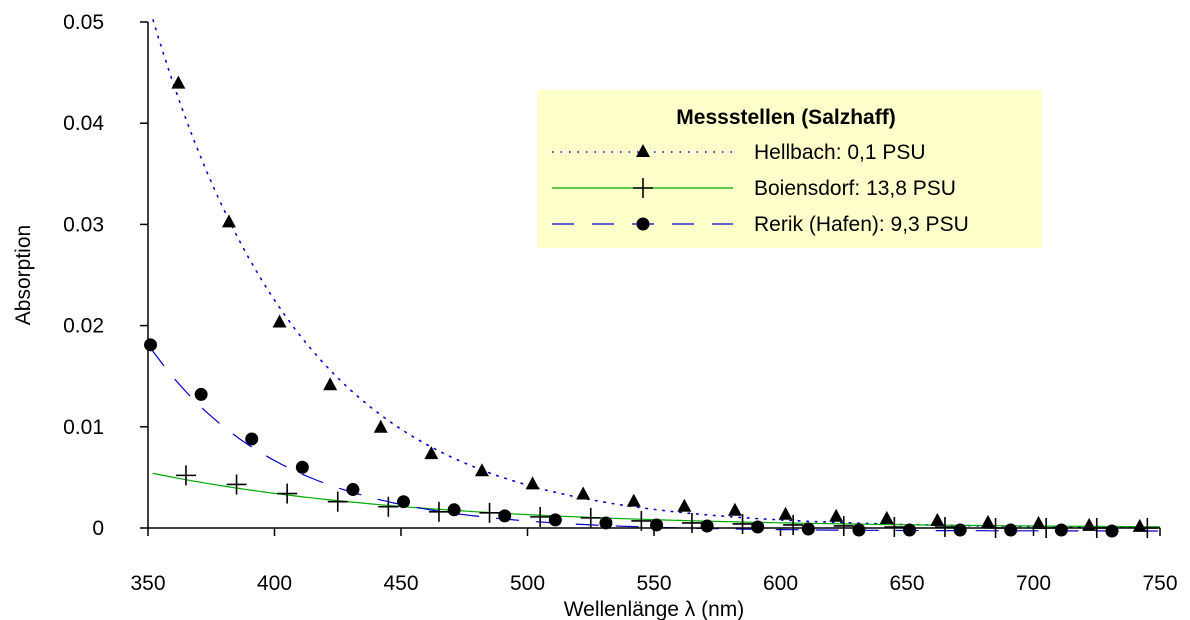  I want to click on x-tick-label: 650, so click(906, 583).